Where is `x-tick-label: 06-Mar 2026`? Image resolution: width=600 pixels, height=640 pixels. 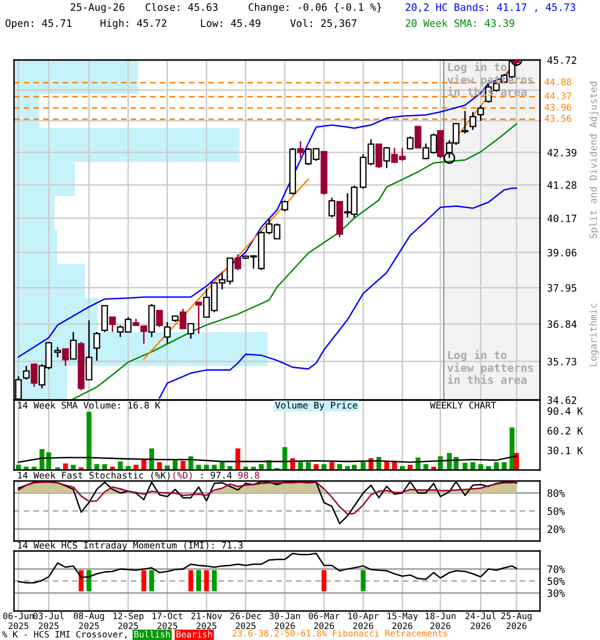
x-tick-label: 06-Mar 2026 is located at coordinates (324, 621).